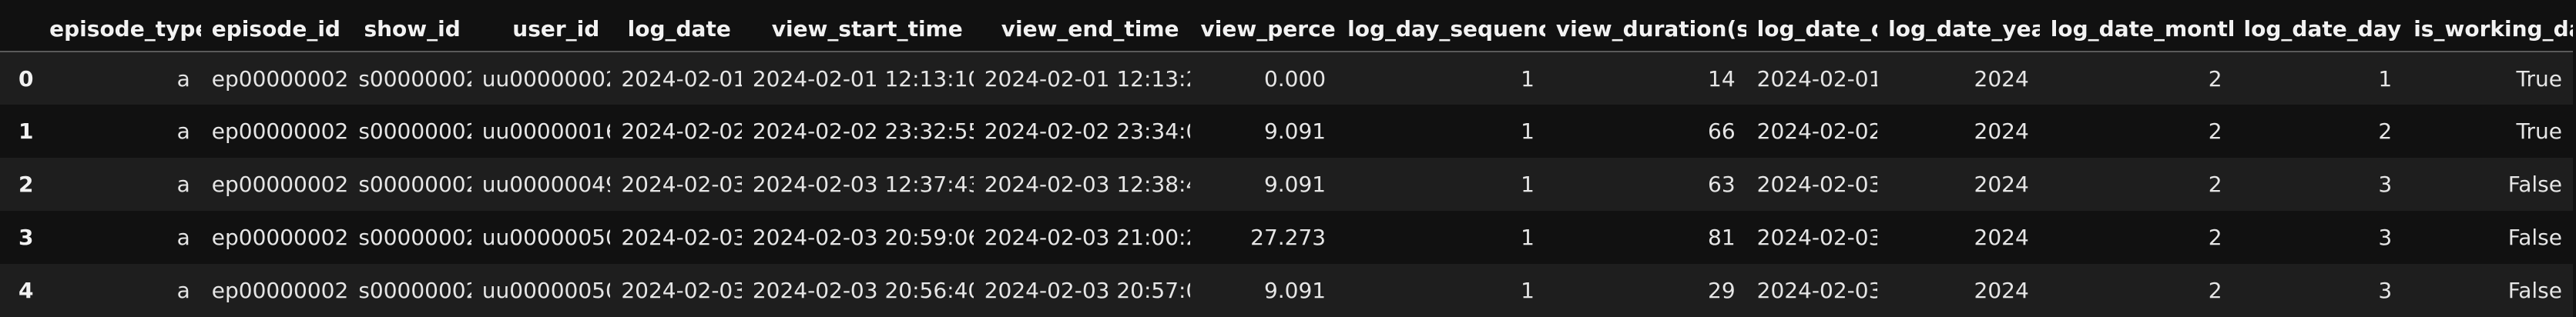 The image size is (2576, 317). What do you see at coordinates (863, 184) in the screenshot?
I see `cell-view-start-time: 2024-02-03 12:37:43` at bounding box center [863, 184].